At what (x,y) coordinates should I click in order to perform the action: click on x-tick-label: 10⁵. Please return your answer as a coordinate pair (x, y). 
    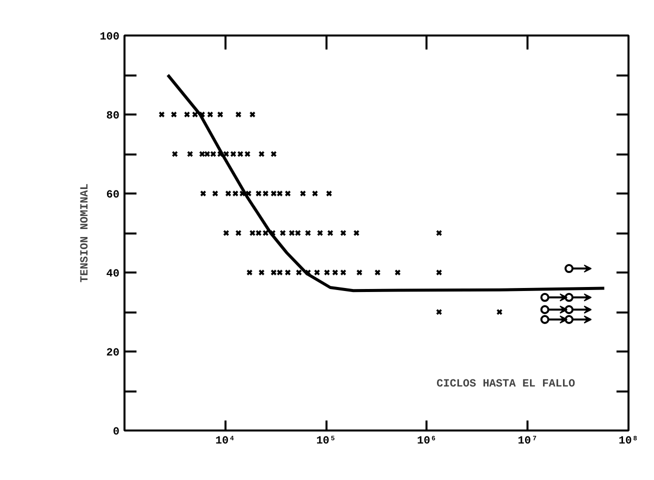
    Looking at the image, I should click on (326, 442).